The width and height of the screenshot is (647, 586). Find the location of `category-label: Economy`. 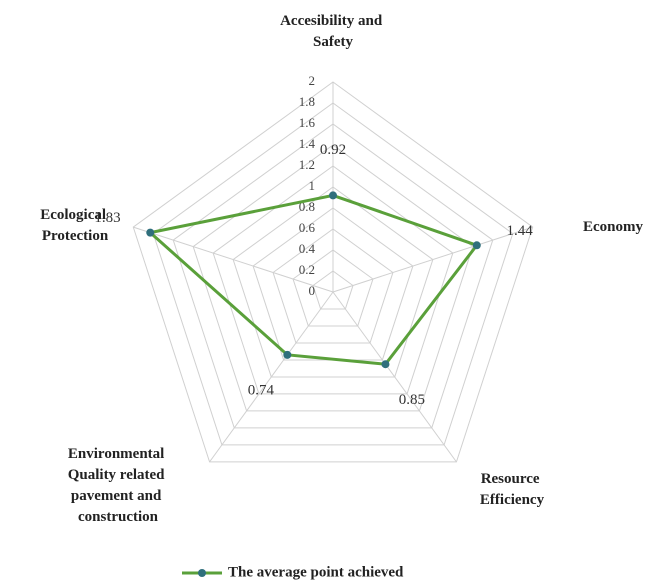

category-label: Economy is located at coordinates (613, 227).